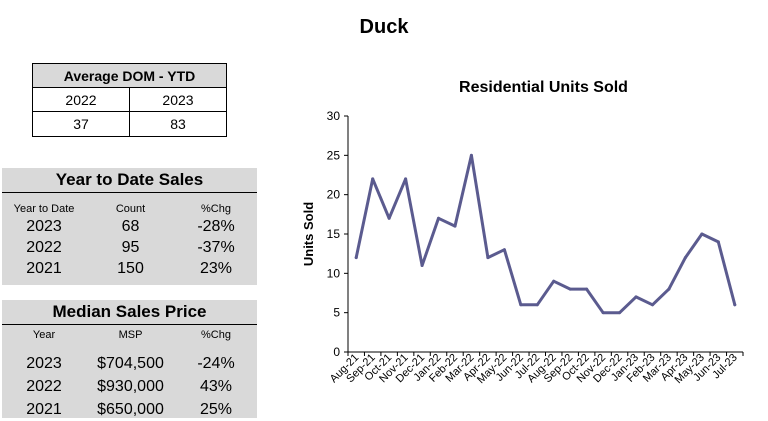 Image resolution: width=768 pixels, height=421 pixels. I want to click on ytd-year: 2022, so click(44, 247).